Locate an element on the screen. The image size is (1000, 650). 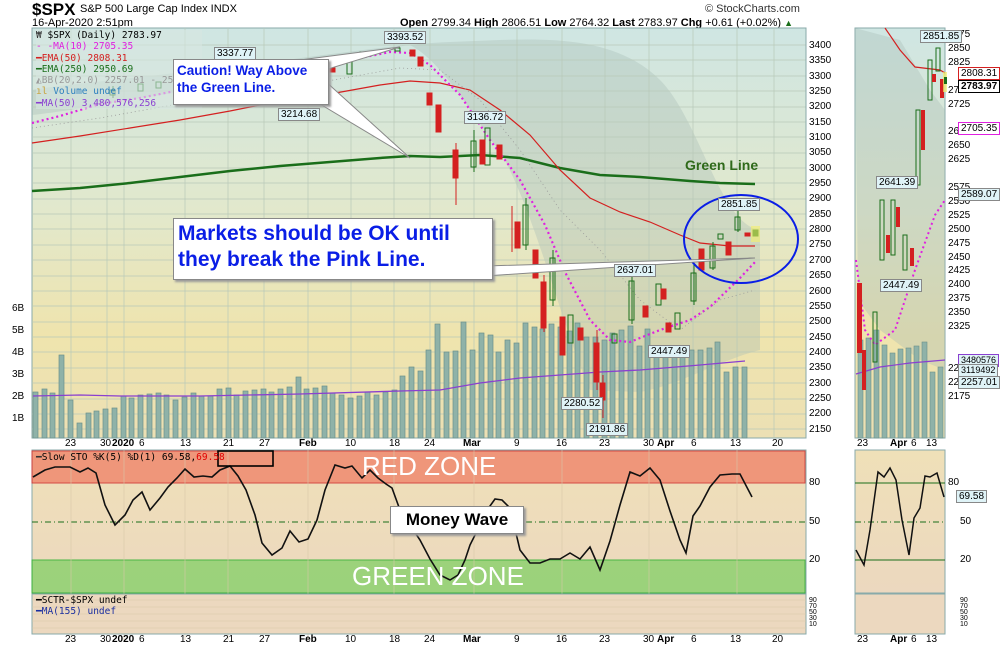
bb-lower-tag: 2257.01 is located at coordinates (979, 382).